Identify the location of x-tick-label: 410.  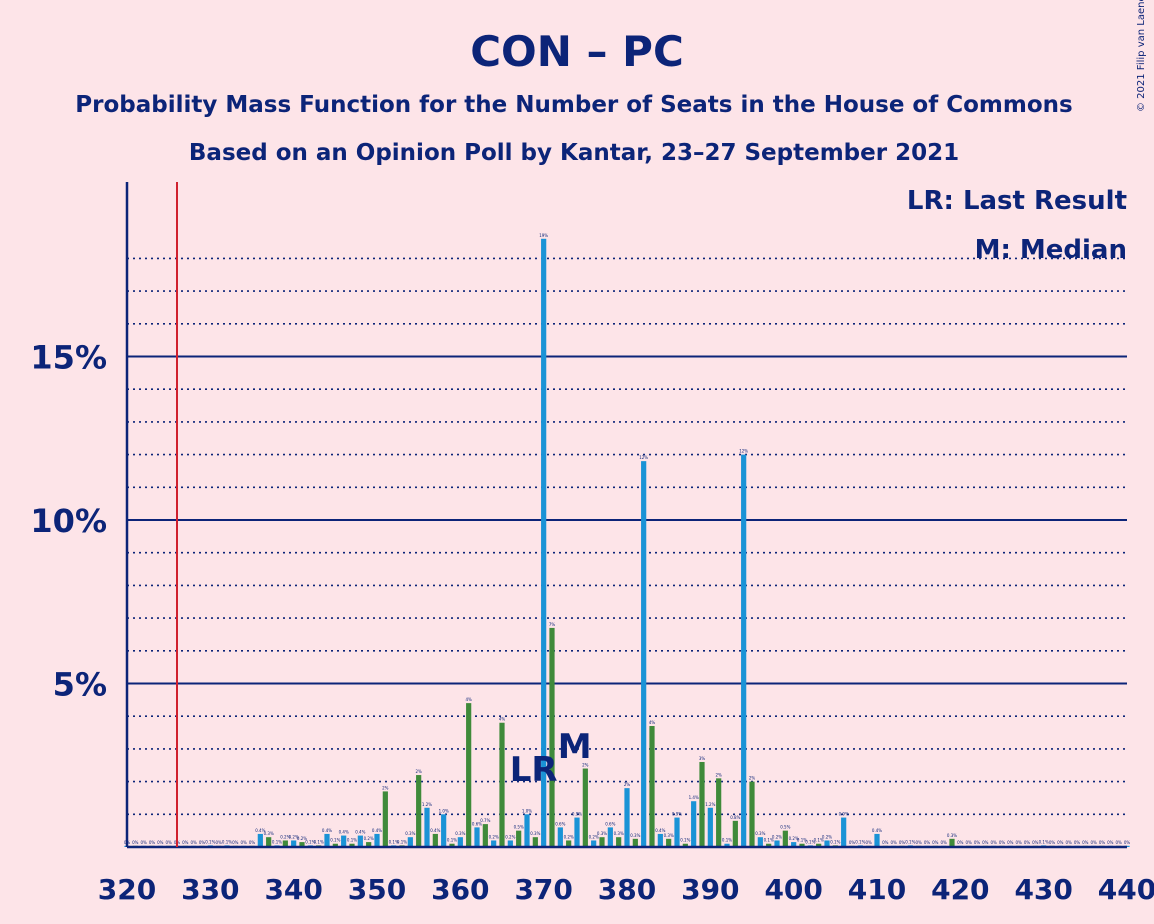
(877, 889).